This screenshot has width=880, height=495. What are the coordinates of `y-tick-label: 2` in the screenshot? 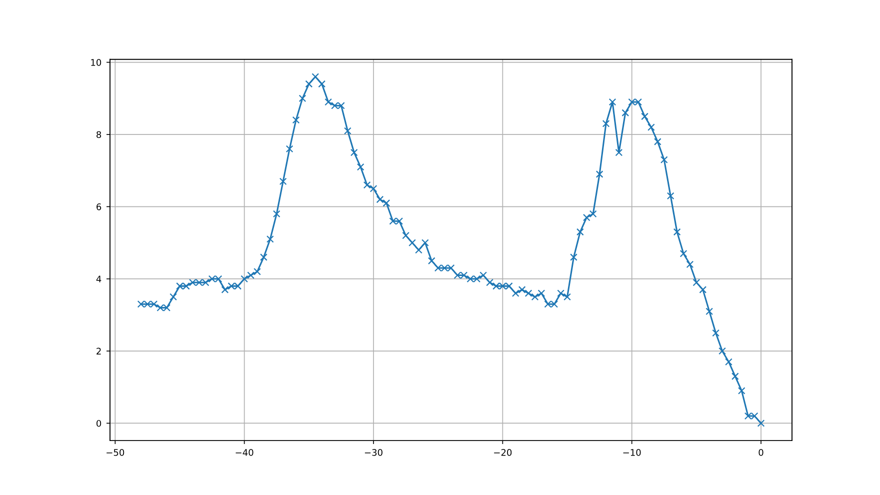 It's located at (98, 351).